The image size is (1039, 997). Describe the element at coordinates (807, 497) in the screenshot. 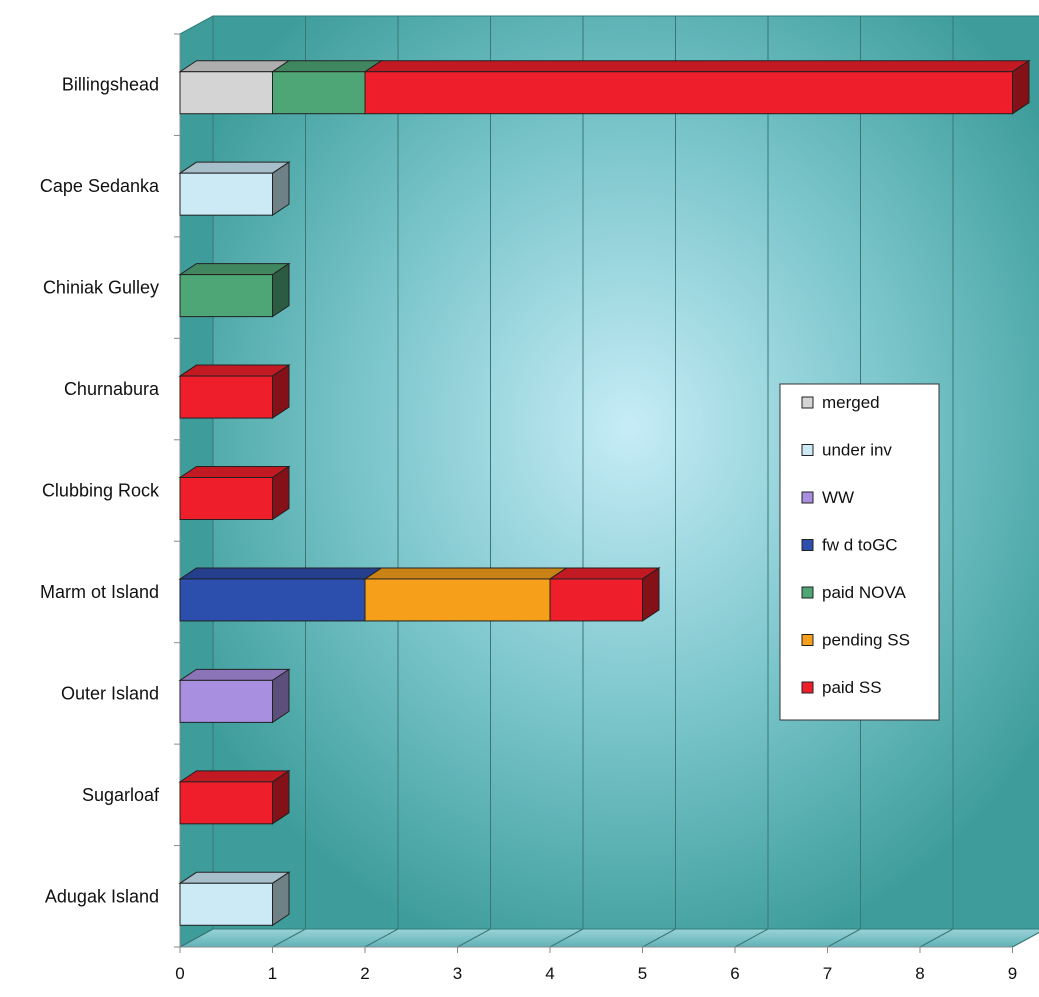

I see `legend-swatch-ww` at that location.